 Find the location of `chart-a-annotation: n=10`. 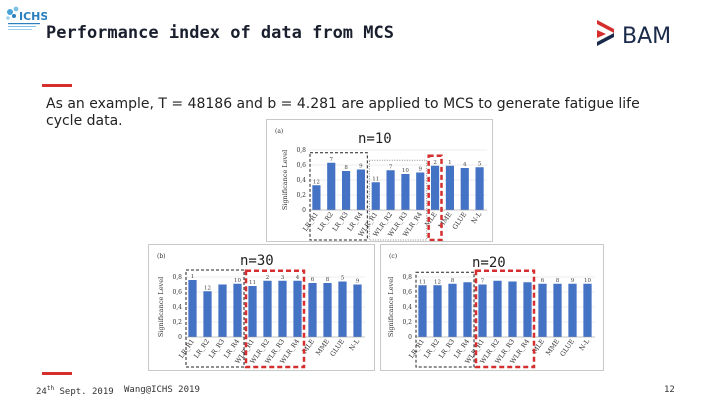

chart-a-annotation: n=10 is located at coordinates (375, 139).